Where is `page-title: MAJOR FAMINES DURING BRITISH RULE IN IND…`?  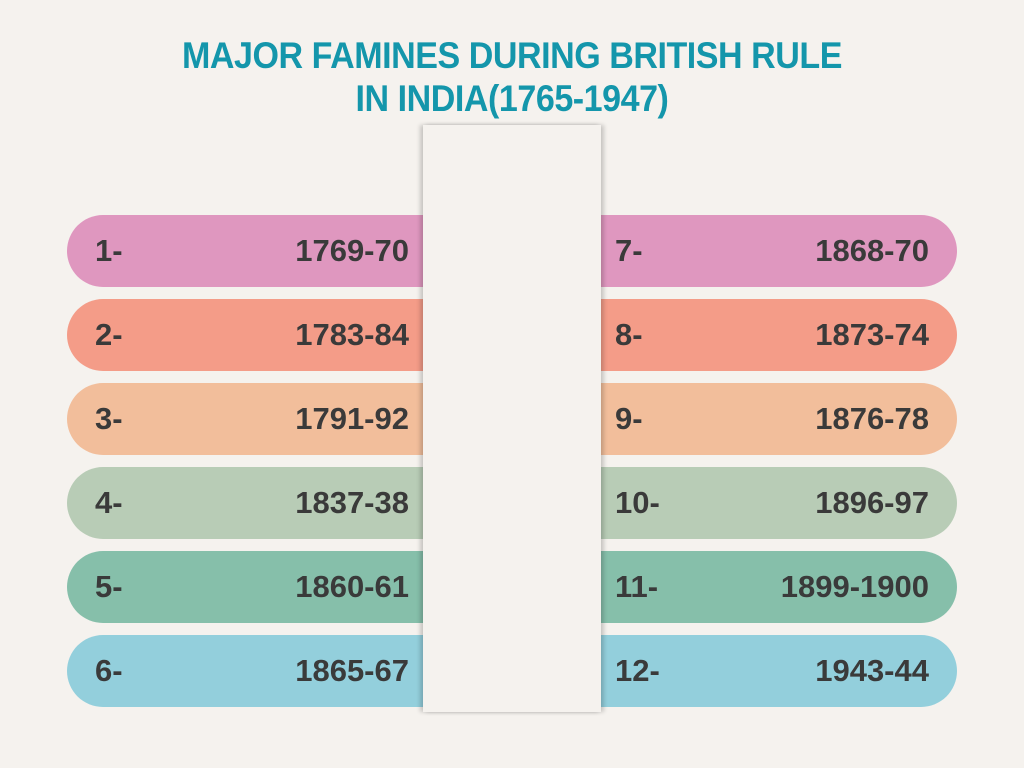
page-title: MAJOR FAMINES DURING BRITISH RULE IN IND… is located at coordinates (512, 77).